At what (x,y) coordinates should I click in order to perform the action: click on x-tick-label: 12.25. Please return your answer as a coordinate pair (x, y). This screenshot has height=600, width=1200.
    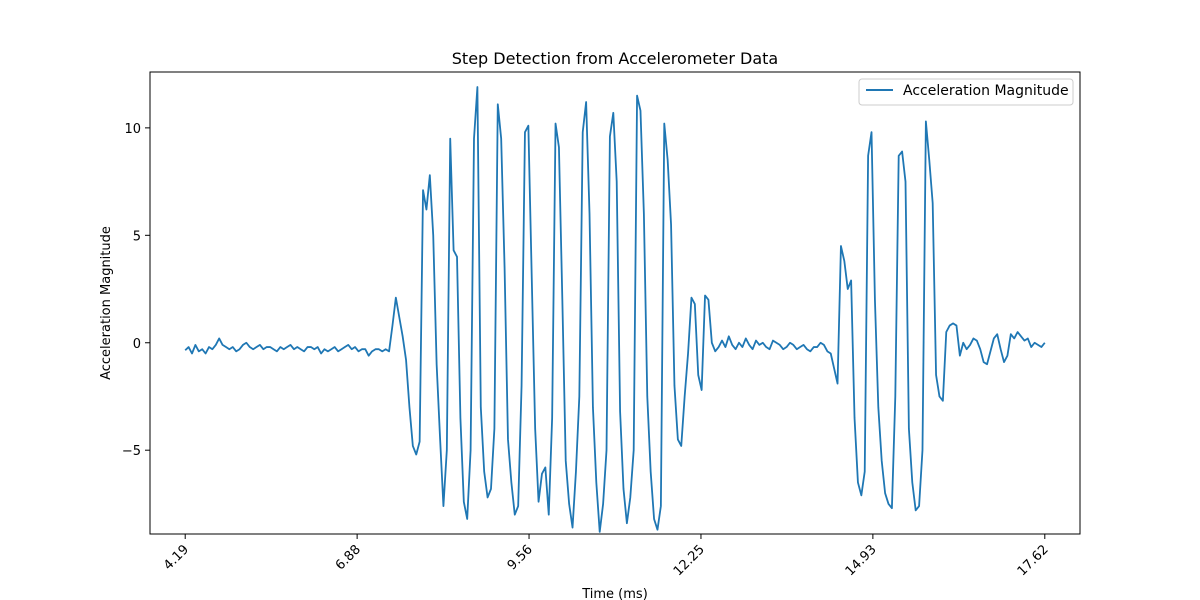
    Looking at the image, I should click on (689, 560).